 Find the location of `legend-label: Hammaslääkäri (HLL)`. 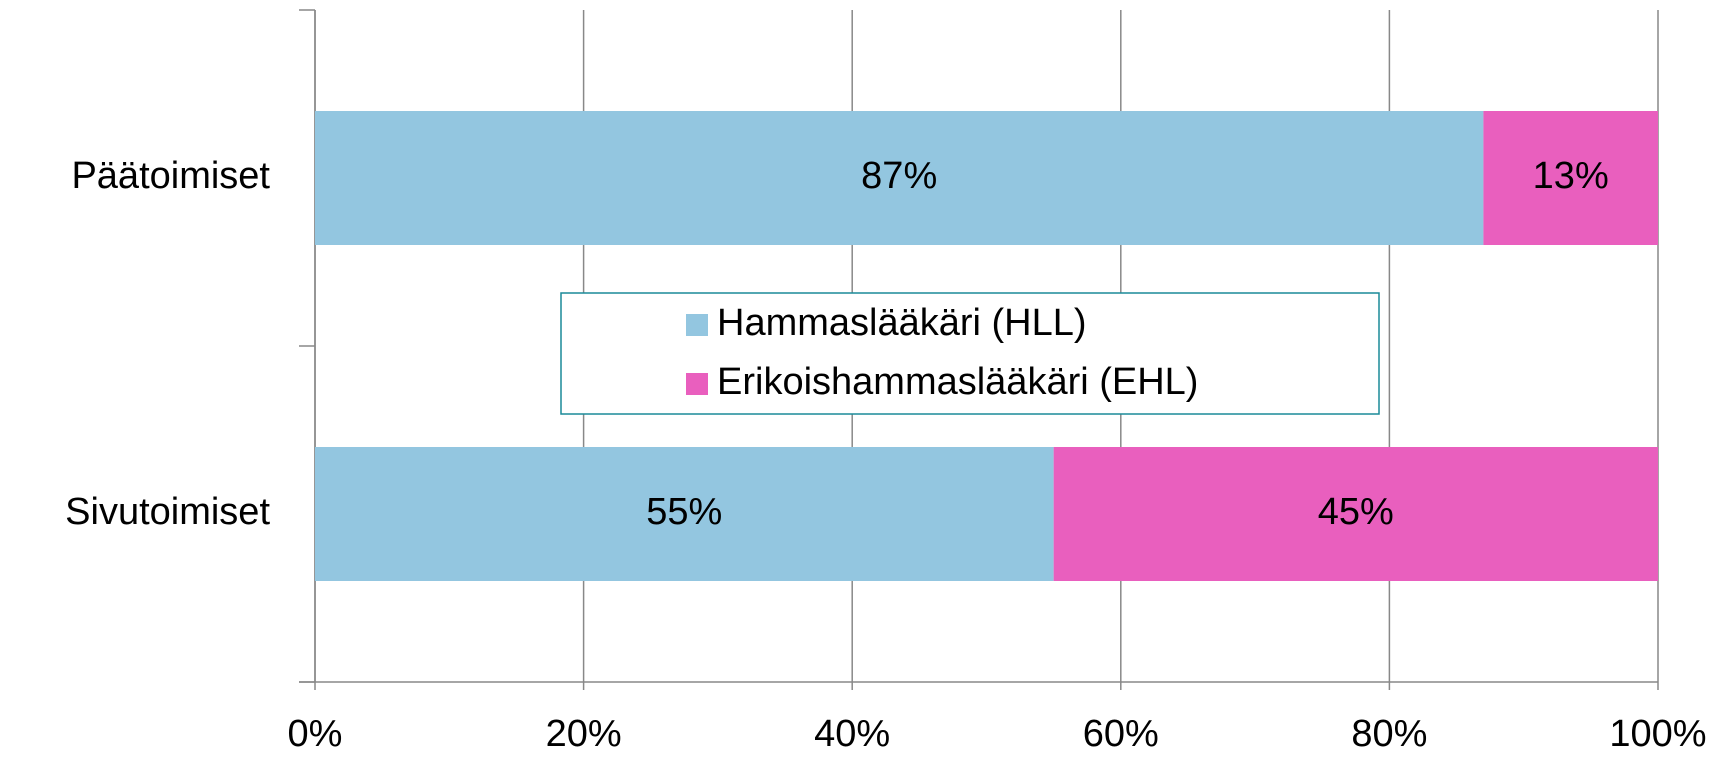

legend-label: Hammaslääkäri (HLL) is located at coordinates (902, 323).